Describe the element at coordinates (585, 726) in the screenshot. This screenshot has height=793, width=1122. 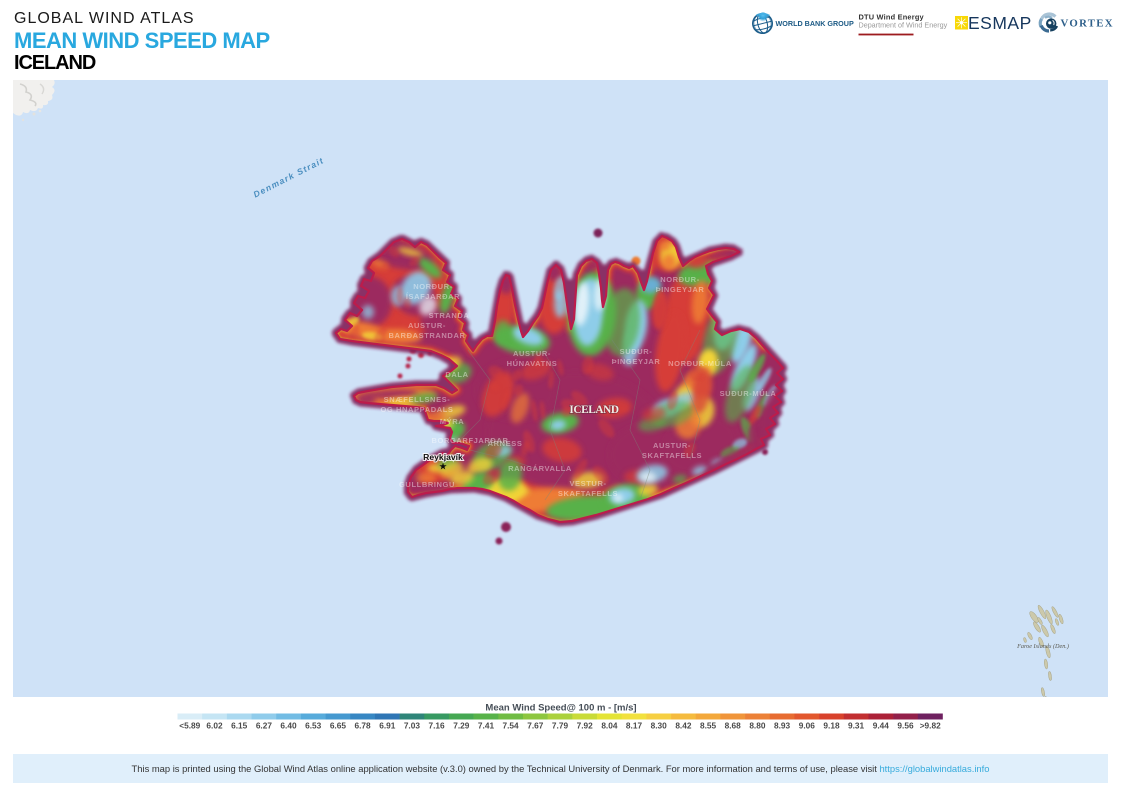
I see `svg-text: 7.92` at that location.